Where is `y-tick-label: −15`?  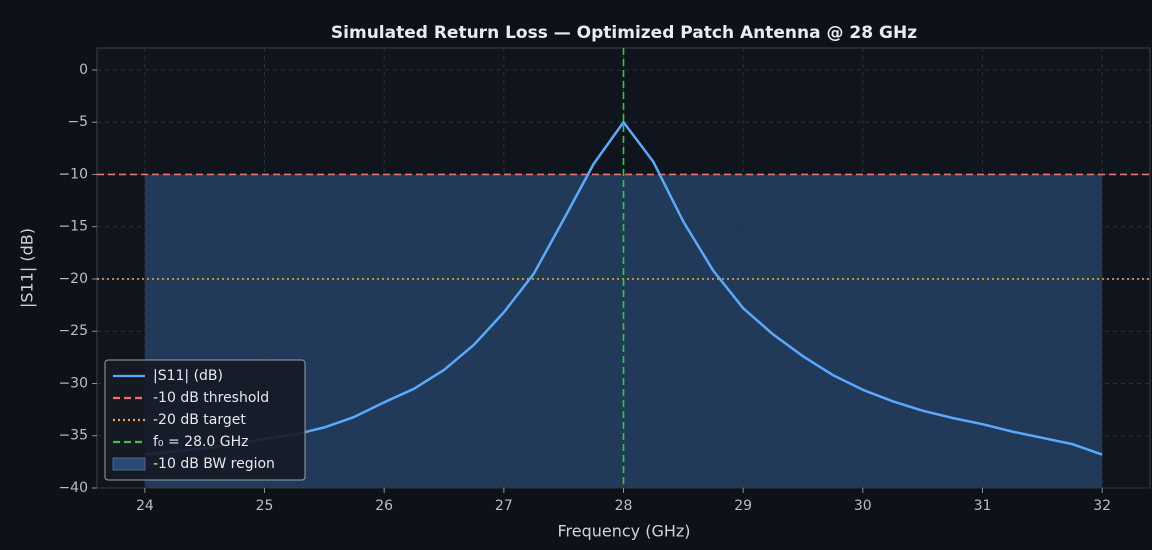
y-tick-label: −15 is located at coordinates (73, 227).